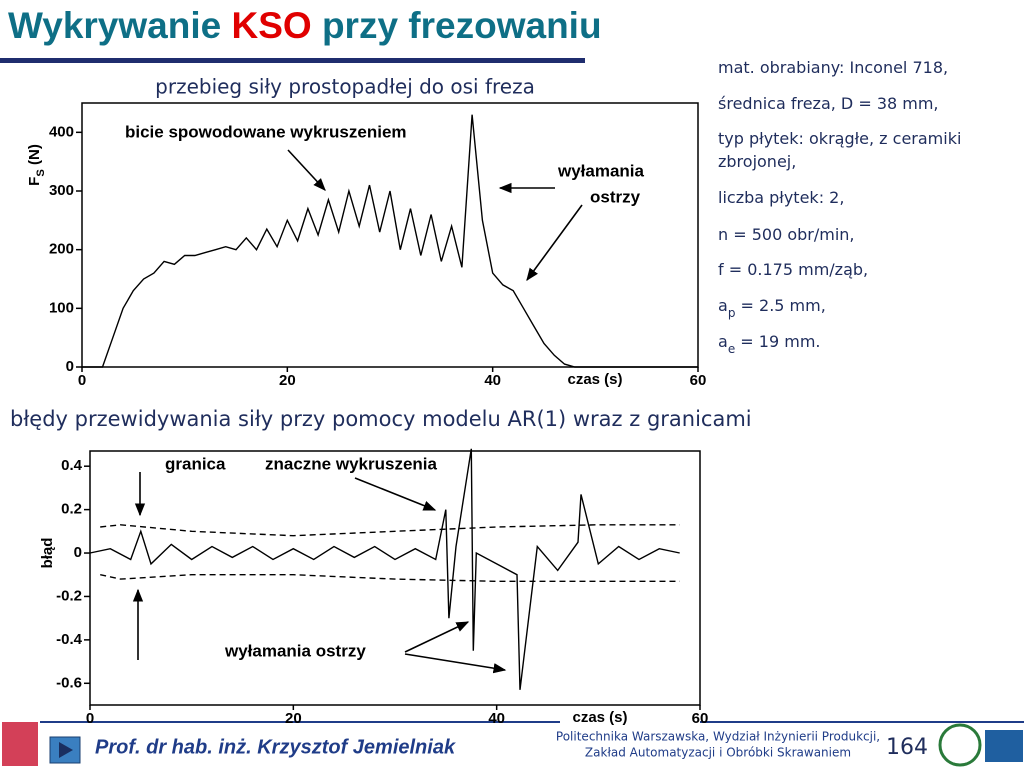 The height and width of the screenshot is (768, 1024). What do you see at coordinates (601, 170) in the screenshot?
I see `annotation: wyłamania` at bounding box center [601, 170].